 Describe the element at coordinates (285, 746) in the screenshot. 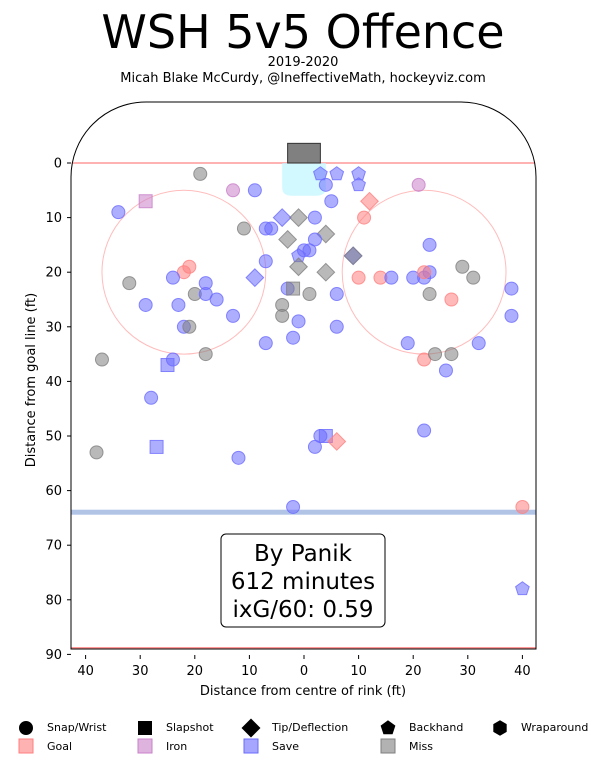

I see `legend-label: Save` at that location.